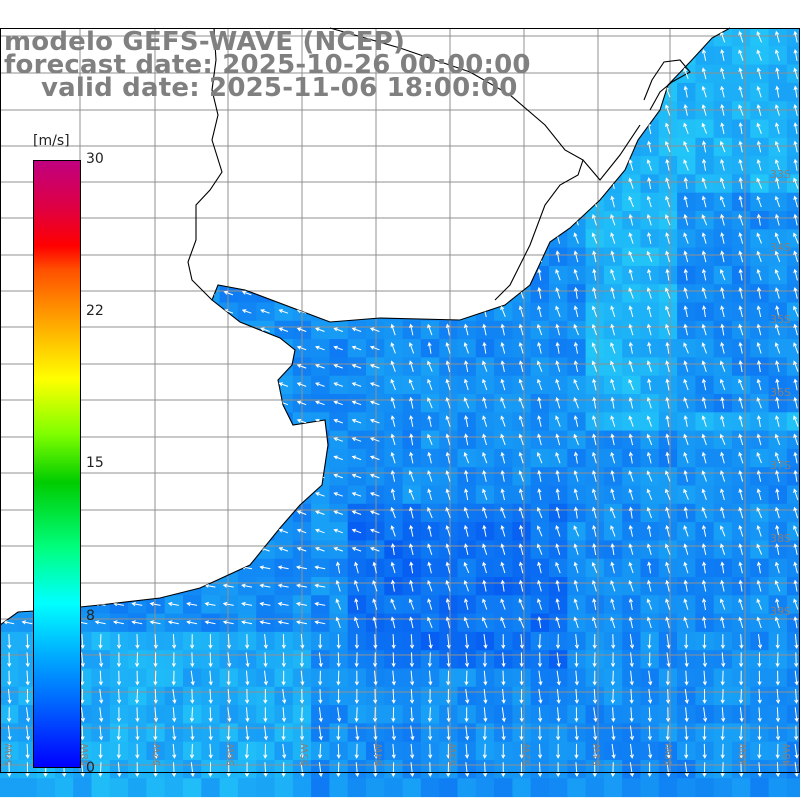 The image size is (800, 800). I want to click on longitude-labels: 59W 58W 57W 56W 55W 54W 53W 52W 51W 50W 49W 48W, so click(398, 754).